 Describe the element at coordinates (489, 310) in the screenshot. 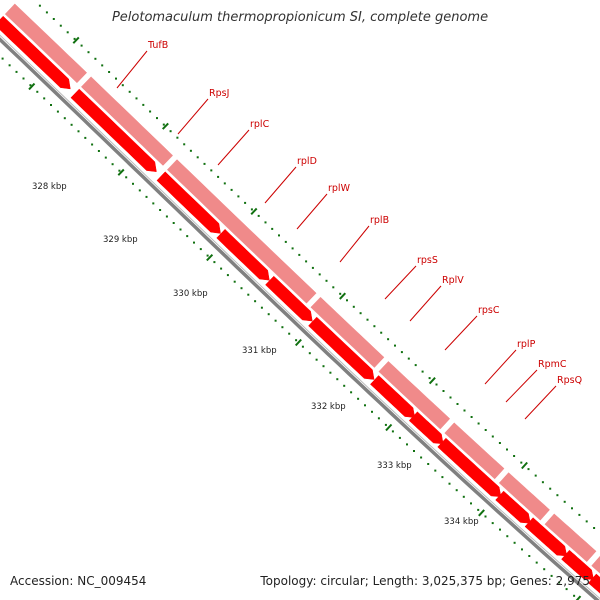

I see `gene-label: rpsC` at that location.